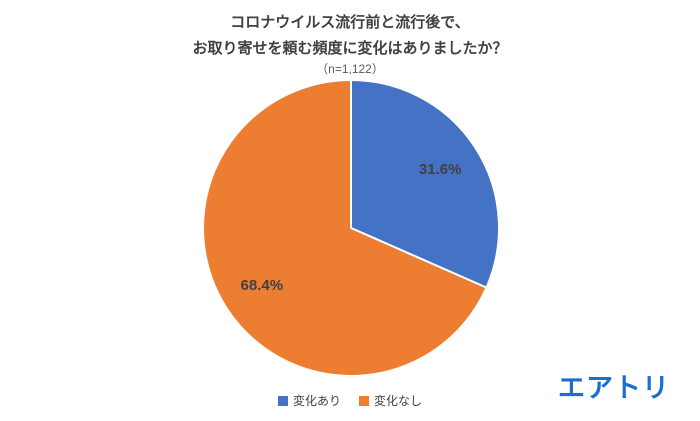  I want to click on legend-label-unchanged: 変化なし, so click(398, 401).